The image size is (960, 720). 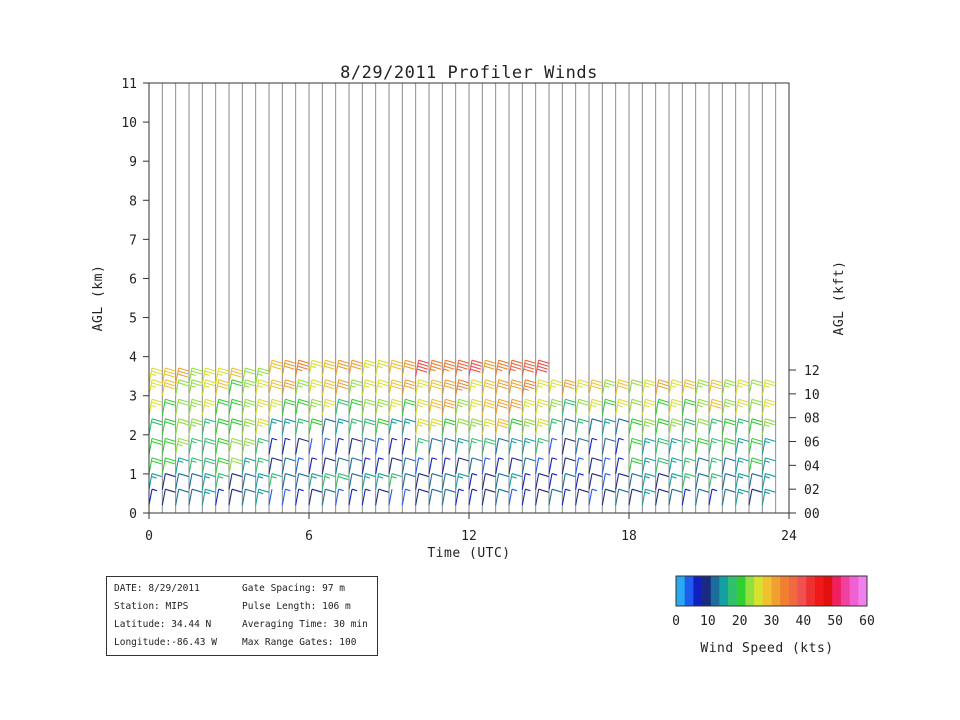 I want to click on max-range-gates-value: 100, so click(x=348, y=642).